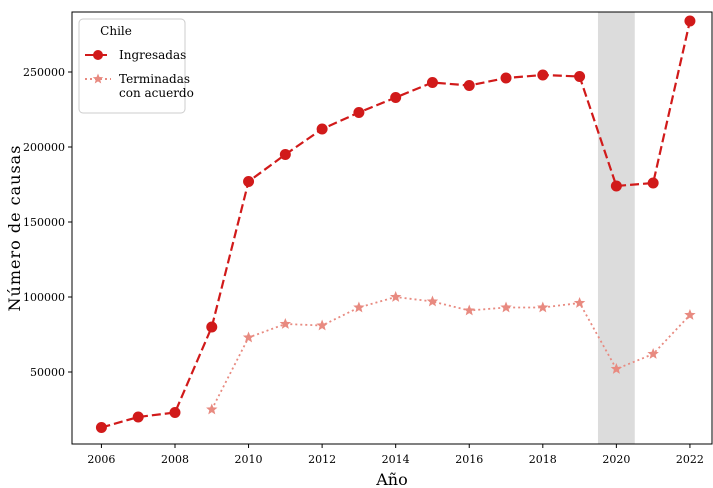  What do you see at coordinates (156, 93) in the screenshot?
I see `legend-label-2: con acuerdo` at bounding box center [156, 93].